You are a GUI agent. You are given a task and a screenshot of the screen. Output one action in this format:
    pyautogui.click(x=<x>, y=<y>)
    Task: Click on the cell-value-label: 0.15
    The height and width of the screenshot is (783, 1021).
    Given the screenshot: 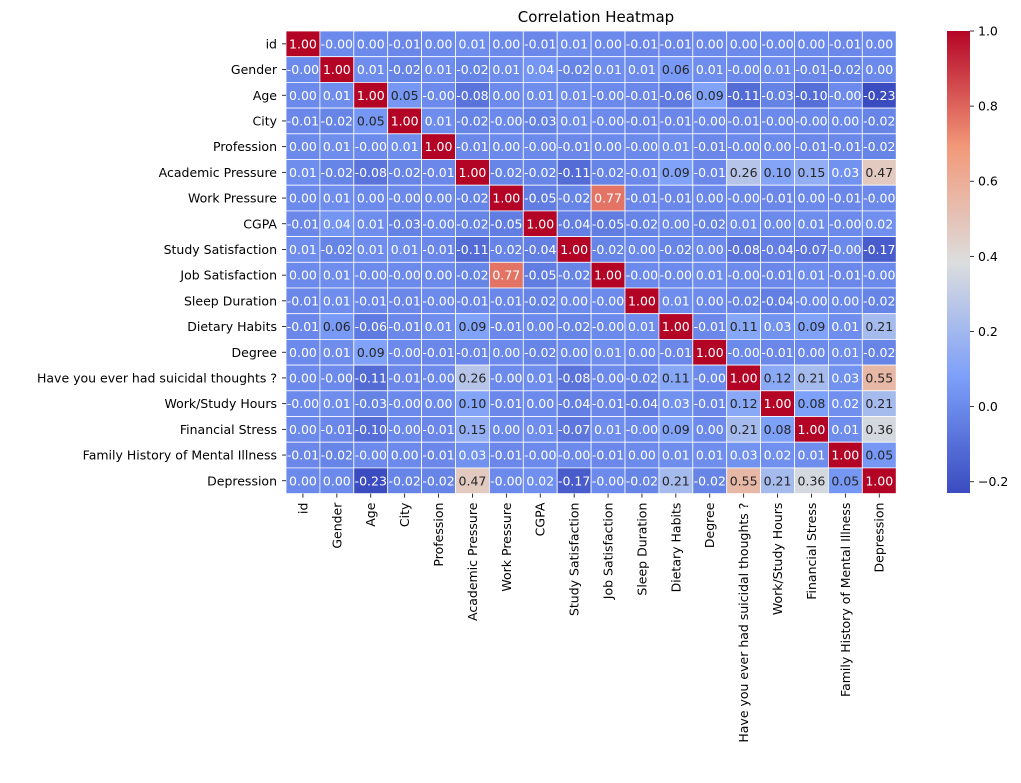 What is the action you would take?
    pyautogui.click(x=812, y=172)
    